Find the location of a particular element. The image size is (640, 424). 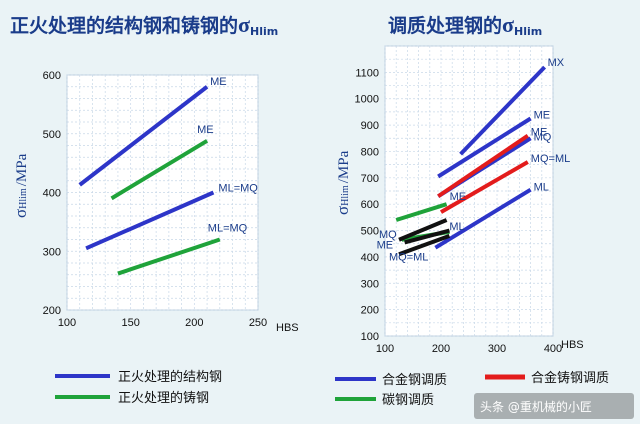

series-line-alloy-ml is located at coordinates (483, 218).